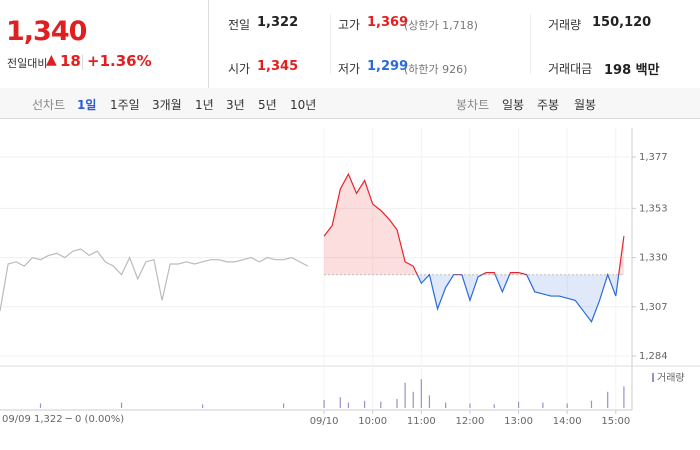  I want to click on tab: 1일, so click(87, 105).